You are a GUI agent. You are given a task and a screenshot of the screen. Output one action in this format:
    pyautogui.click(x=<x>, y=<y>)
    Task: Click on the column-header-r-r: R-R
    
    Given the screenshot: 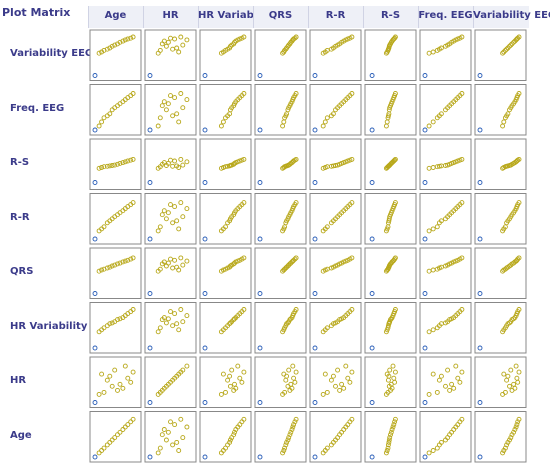 What is the action you would take?
    pyautogui.click(x=335, y=15)
    